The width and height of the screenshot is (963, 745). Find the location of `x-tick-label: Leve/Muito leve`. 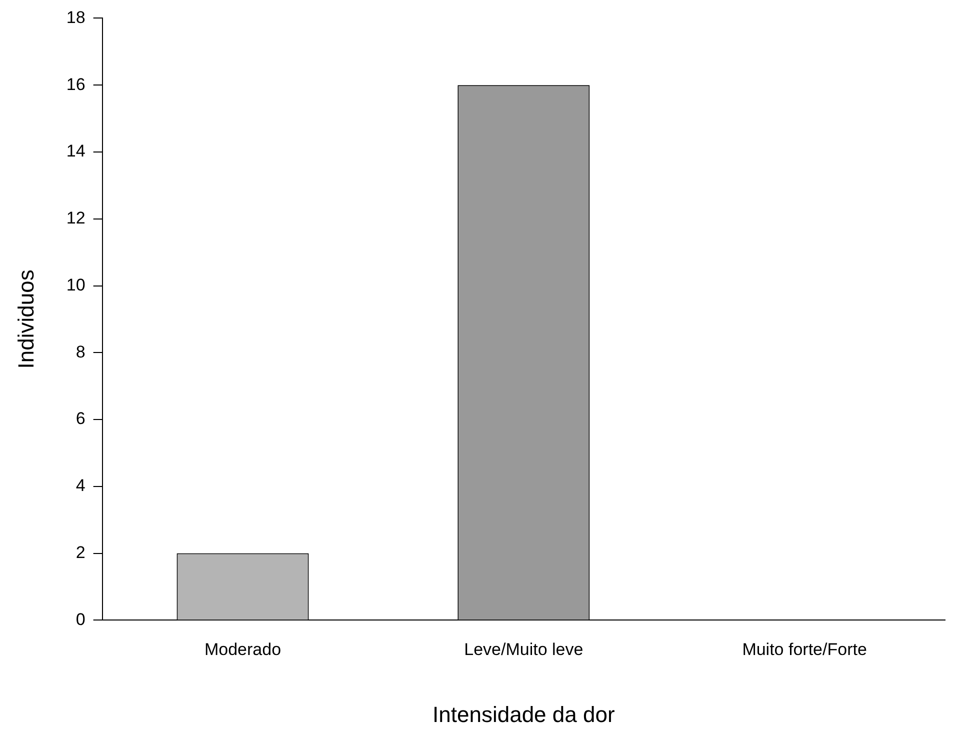

x-tick-label: Leve/Muito leve is located at coordinates (524, 650).